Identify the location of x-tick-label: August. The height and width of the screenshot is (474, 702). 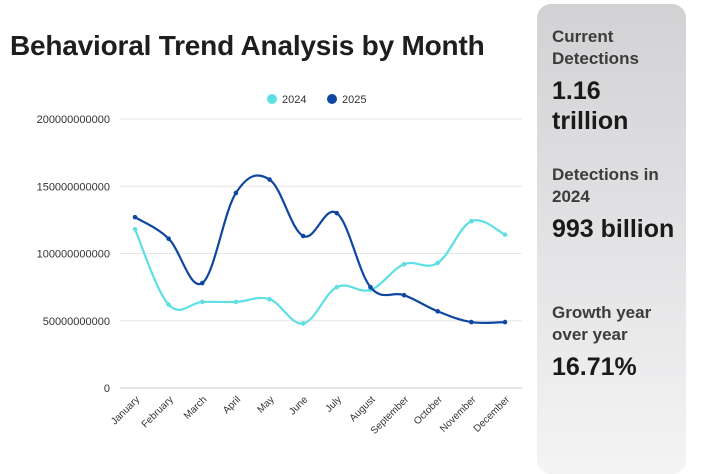
(363, 409).